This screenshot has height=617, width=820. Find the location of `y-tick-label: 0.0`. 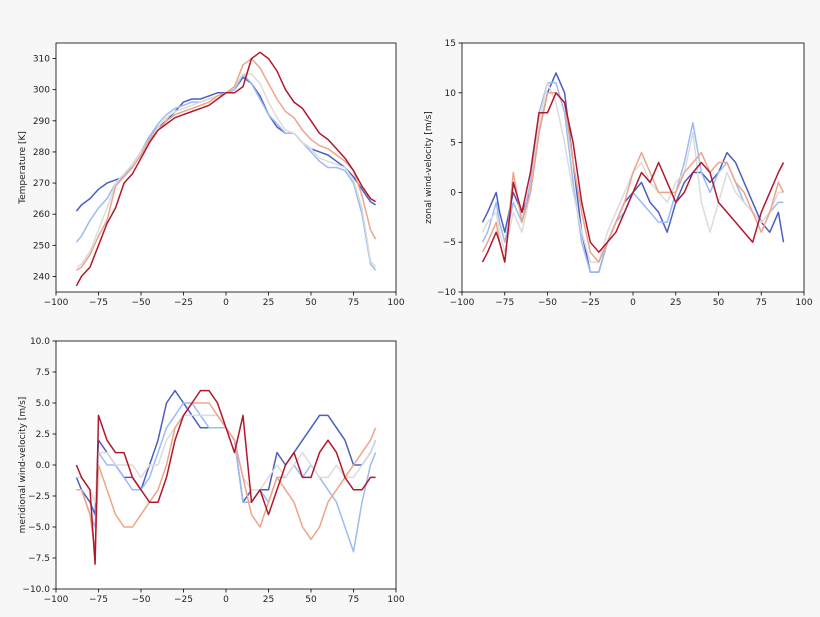

y-tick-label: 0.0 is located at coordinates (43, 466).